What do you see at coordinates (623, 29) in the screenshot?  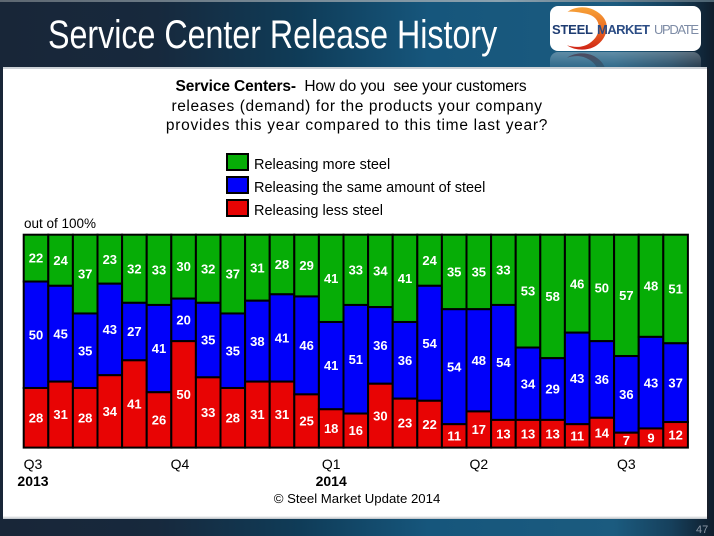 I see `svg-text: MARKET` at bounding box center [623, 29].